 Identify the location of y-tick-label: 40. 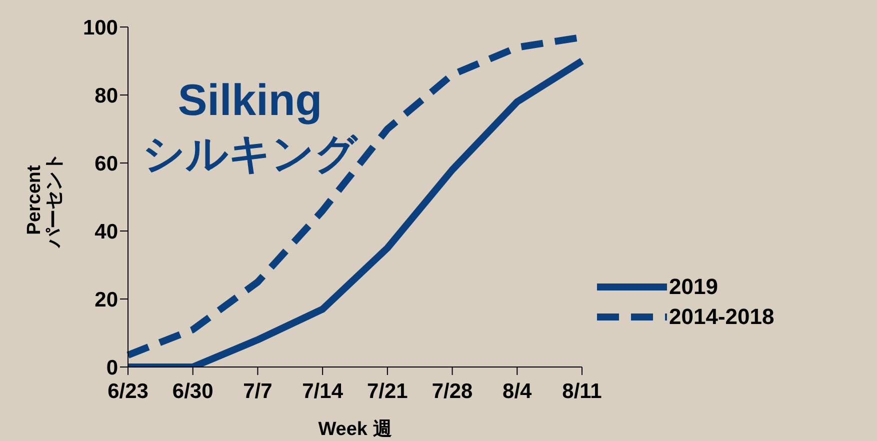
(106, 232).